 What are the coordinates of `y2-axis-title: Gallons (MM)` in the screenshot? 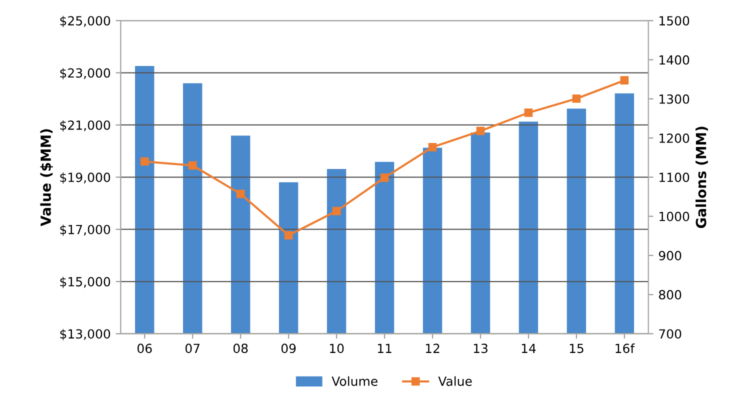 It's located at (702, 177).